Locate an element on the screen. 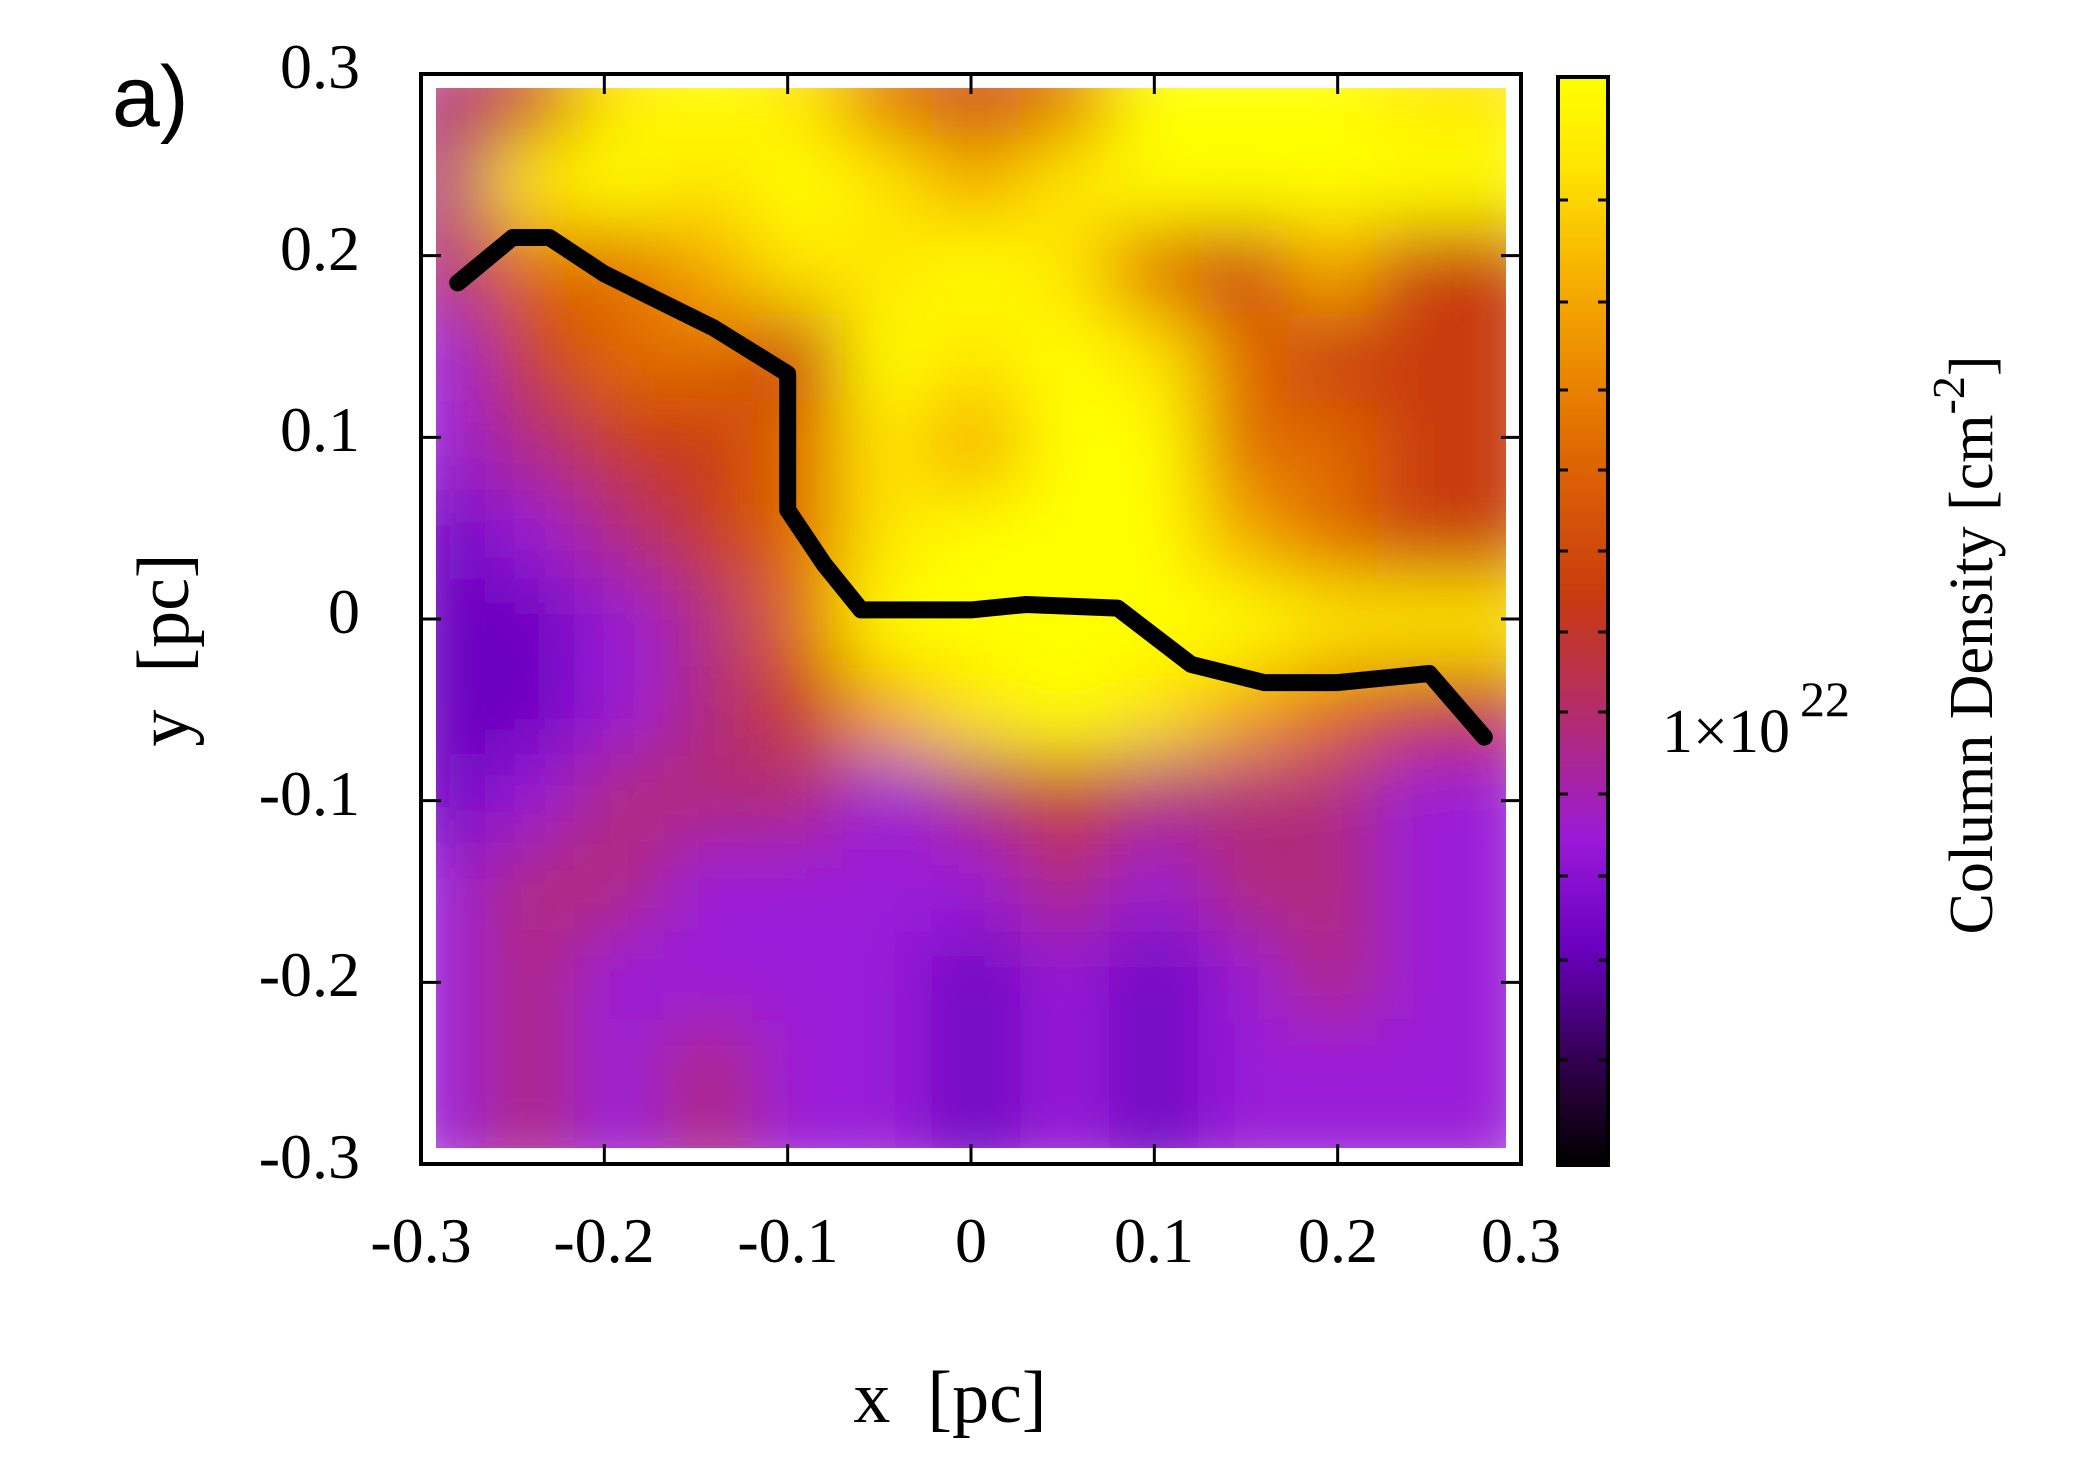  colorbar-title-close: ] is located at coordinates (1972, 365).